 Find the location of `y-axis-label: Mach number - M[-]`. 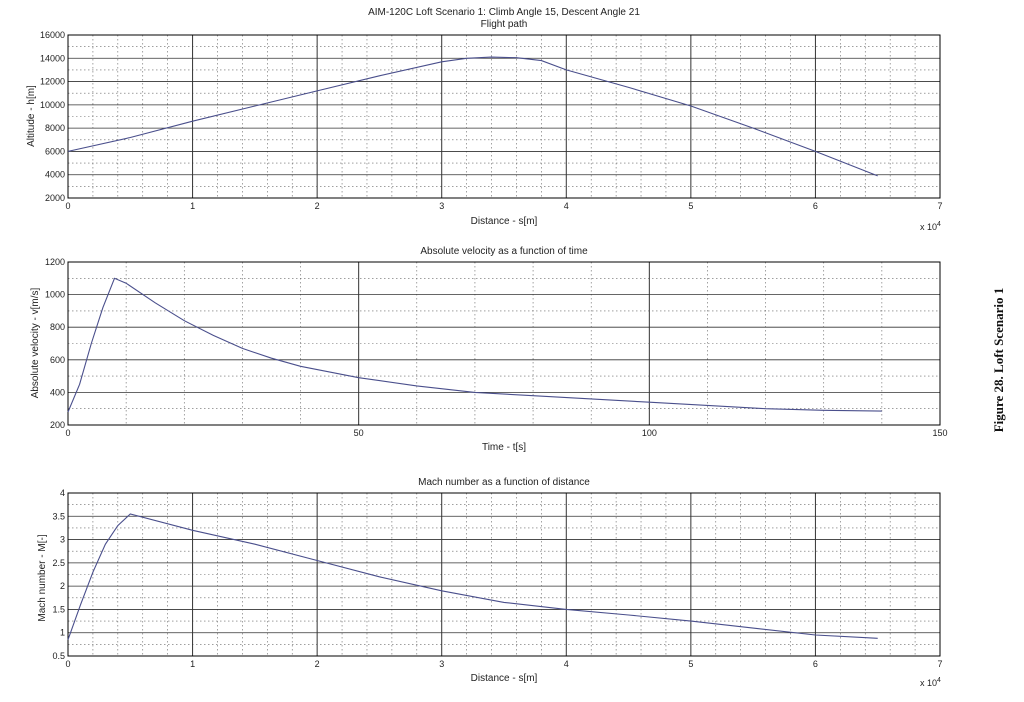

y-axis-label: Mach number - M[-] is located at coordinates (42, 577).